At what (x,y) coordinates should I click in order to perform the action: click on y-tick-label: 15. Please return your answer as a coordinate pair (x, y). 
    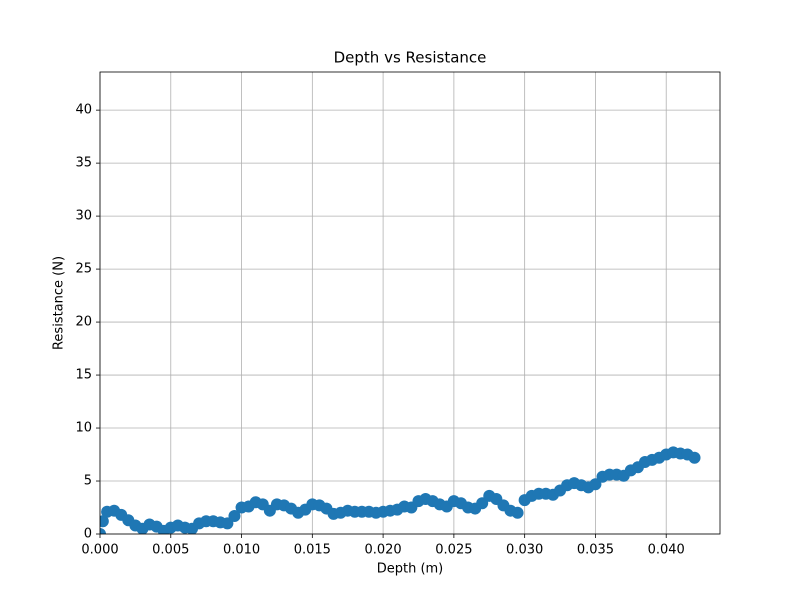
    Looking at the image, I should click on (83, 375).